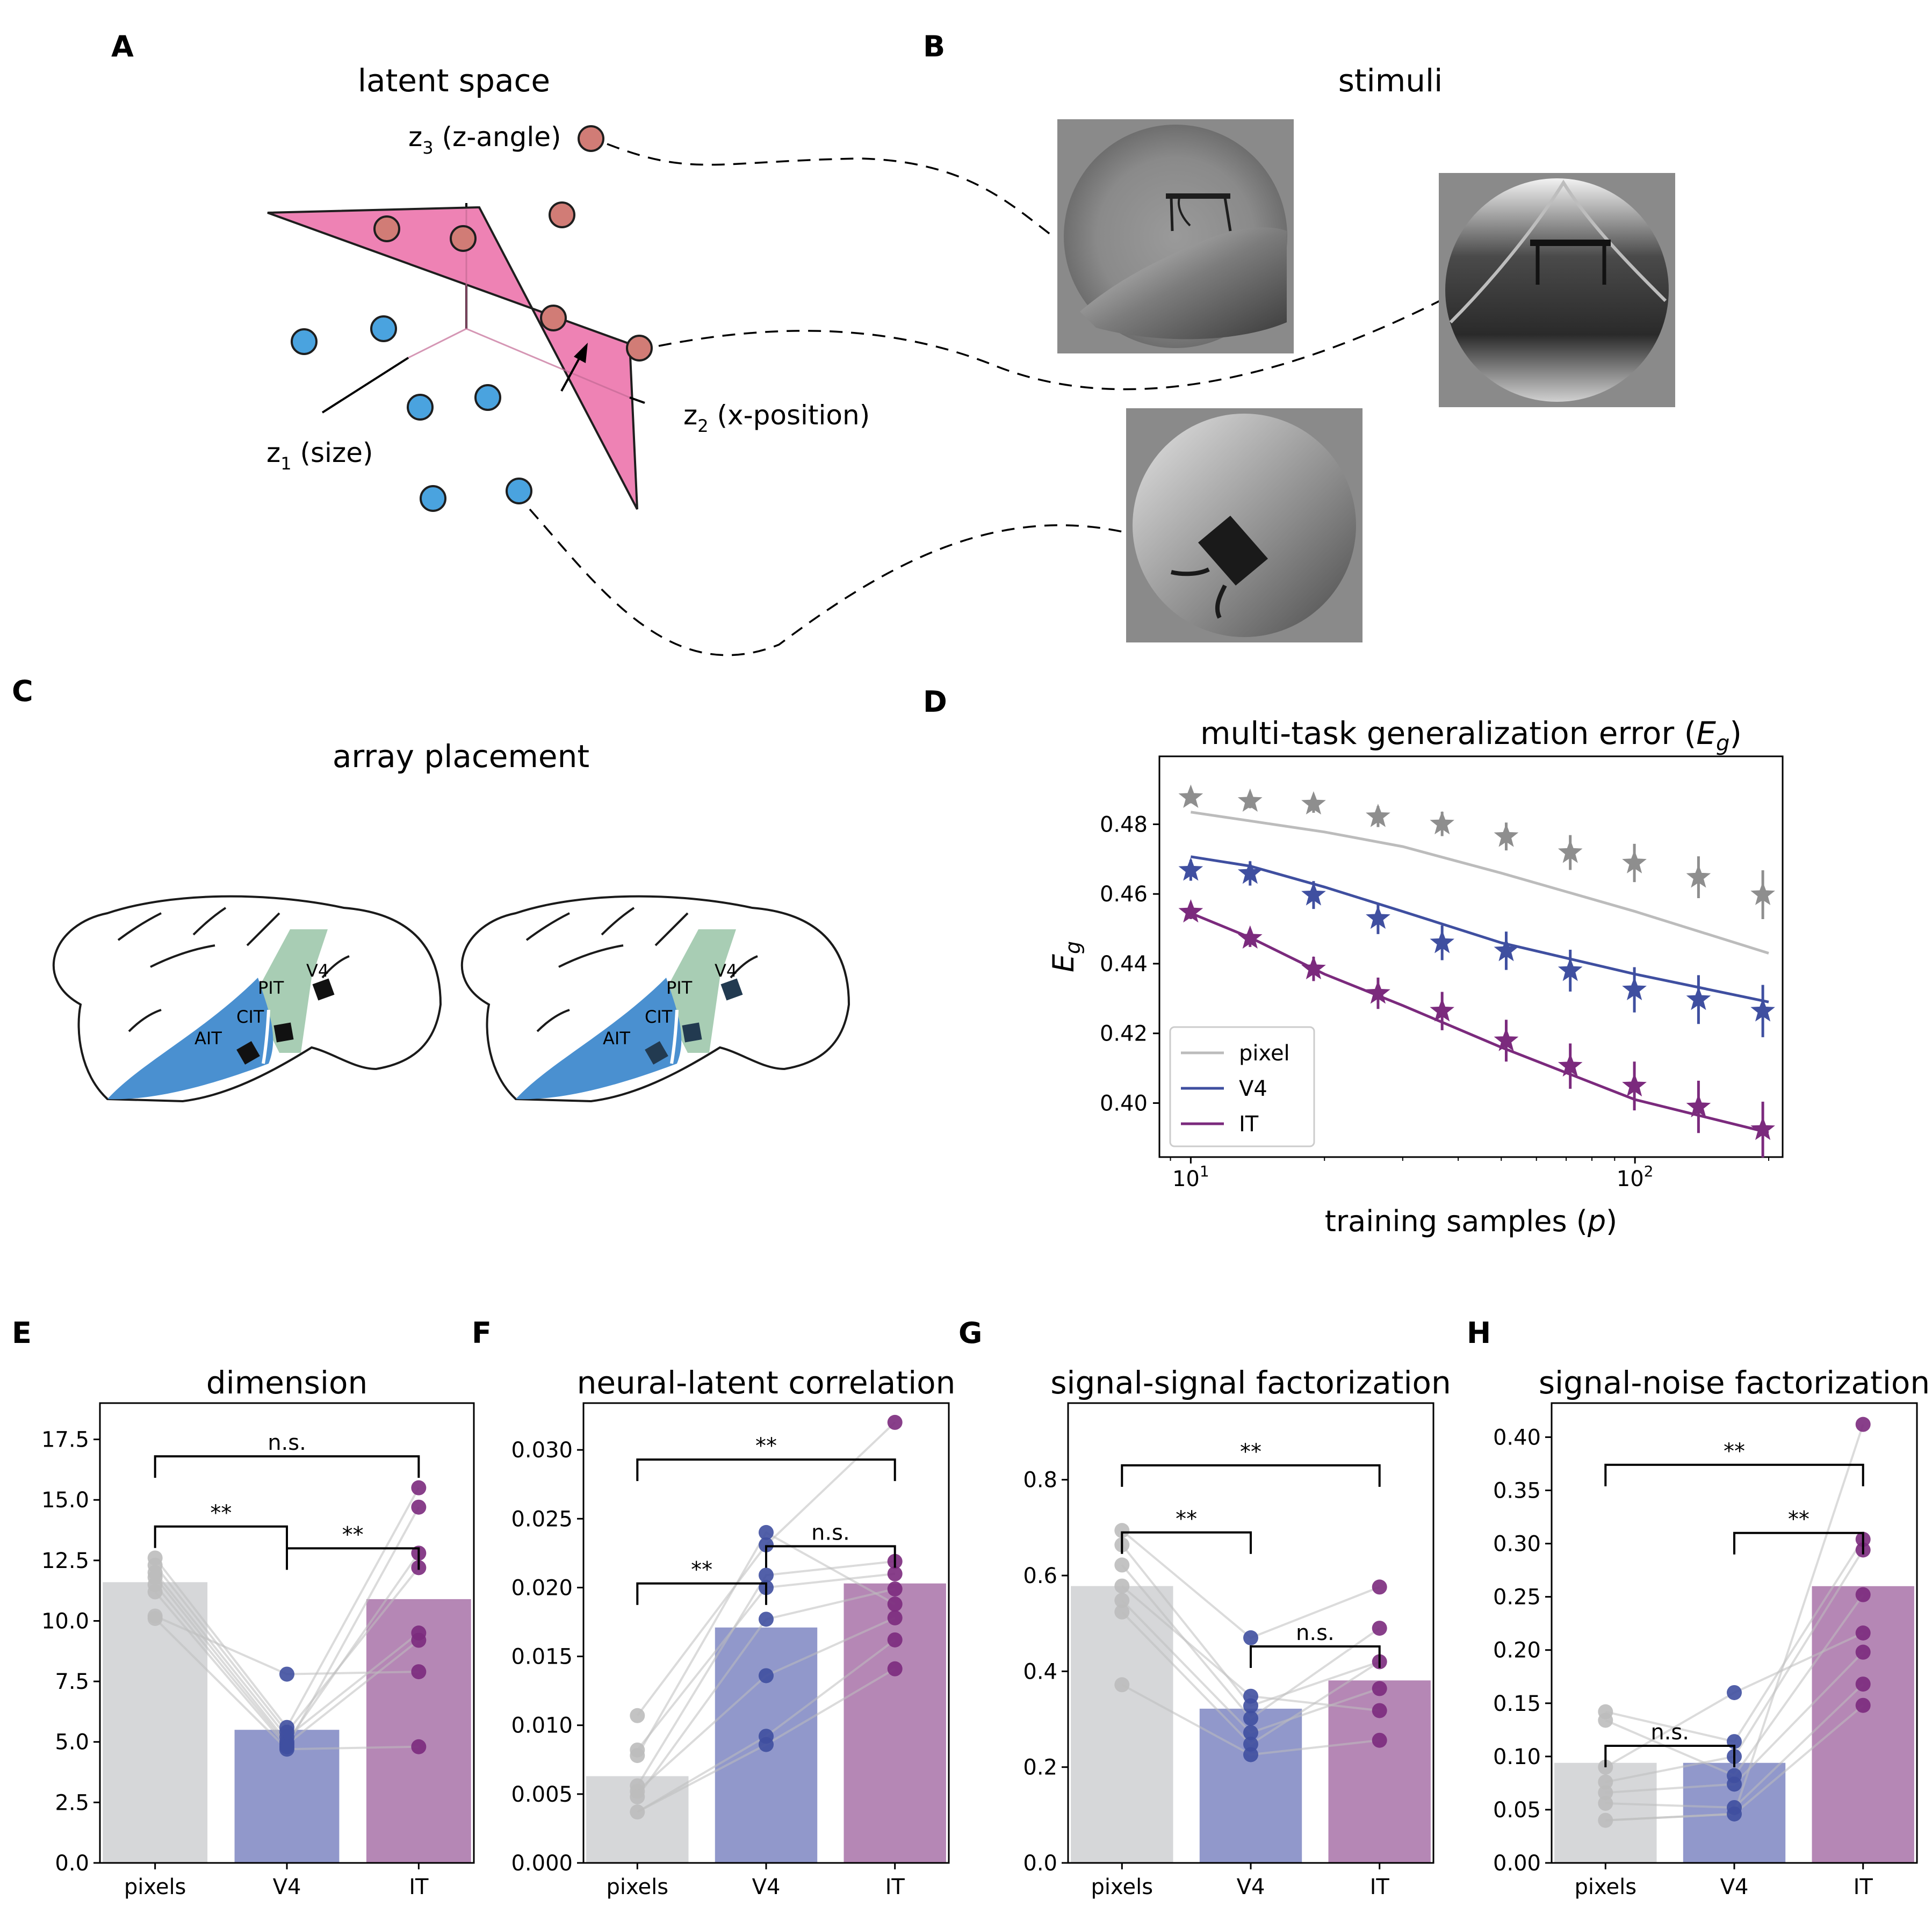  What do you see at coordinates (65, 1500) in the screenshot?
I see `y-tick-label: 15.0` at bounding box center [65, 1500].